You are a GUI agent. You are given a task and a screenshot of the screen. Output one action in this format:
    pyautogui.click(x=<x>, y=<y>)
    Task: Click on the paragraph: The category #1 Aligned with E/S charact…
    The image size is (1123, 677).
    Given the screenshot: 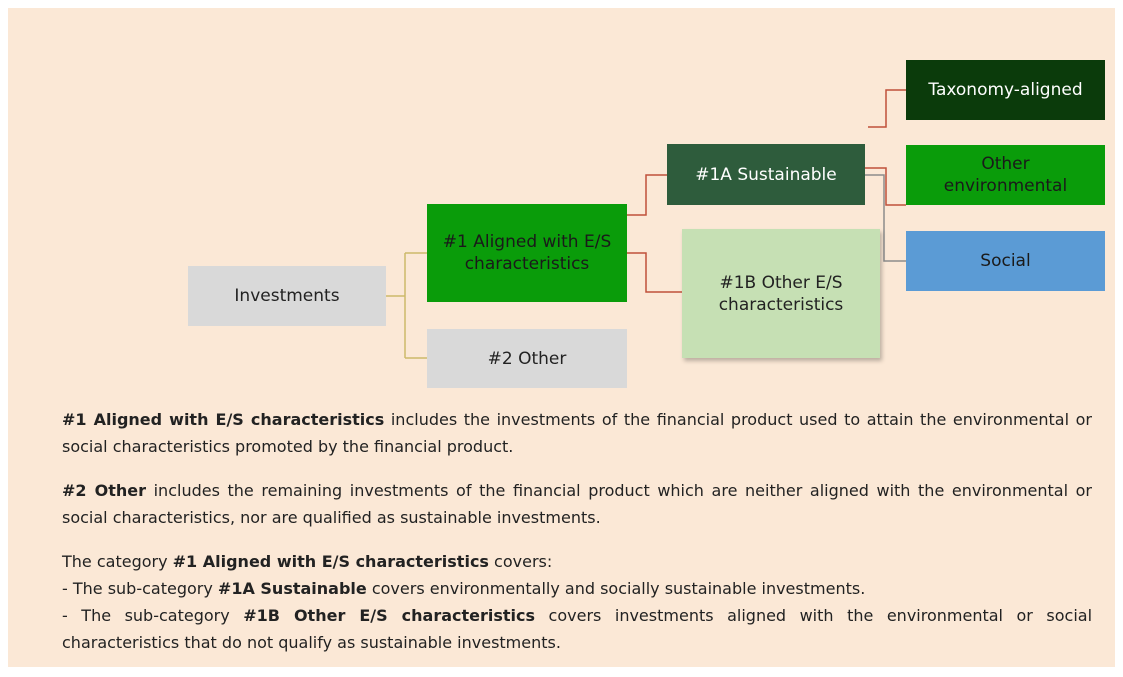 What is the action you would take?
    pyautogui.click(x=577, y=602)
    